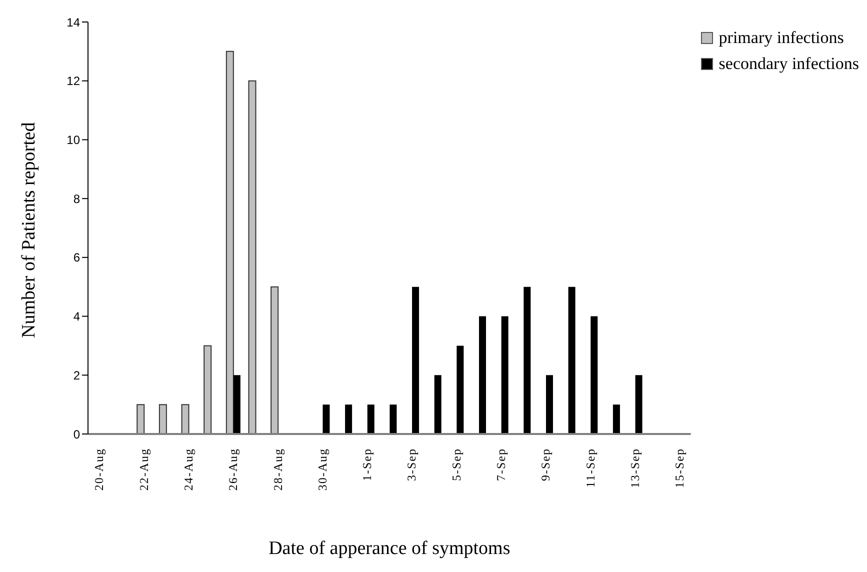  Describe the element at coordinates (73, 22) in the screenshot. I see `y-tick-label: 14` at that location.